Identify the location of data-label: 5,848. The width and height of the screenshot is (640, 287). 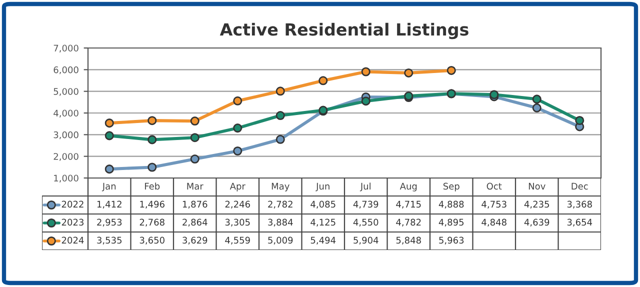
(408, 240).